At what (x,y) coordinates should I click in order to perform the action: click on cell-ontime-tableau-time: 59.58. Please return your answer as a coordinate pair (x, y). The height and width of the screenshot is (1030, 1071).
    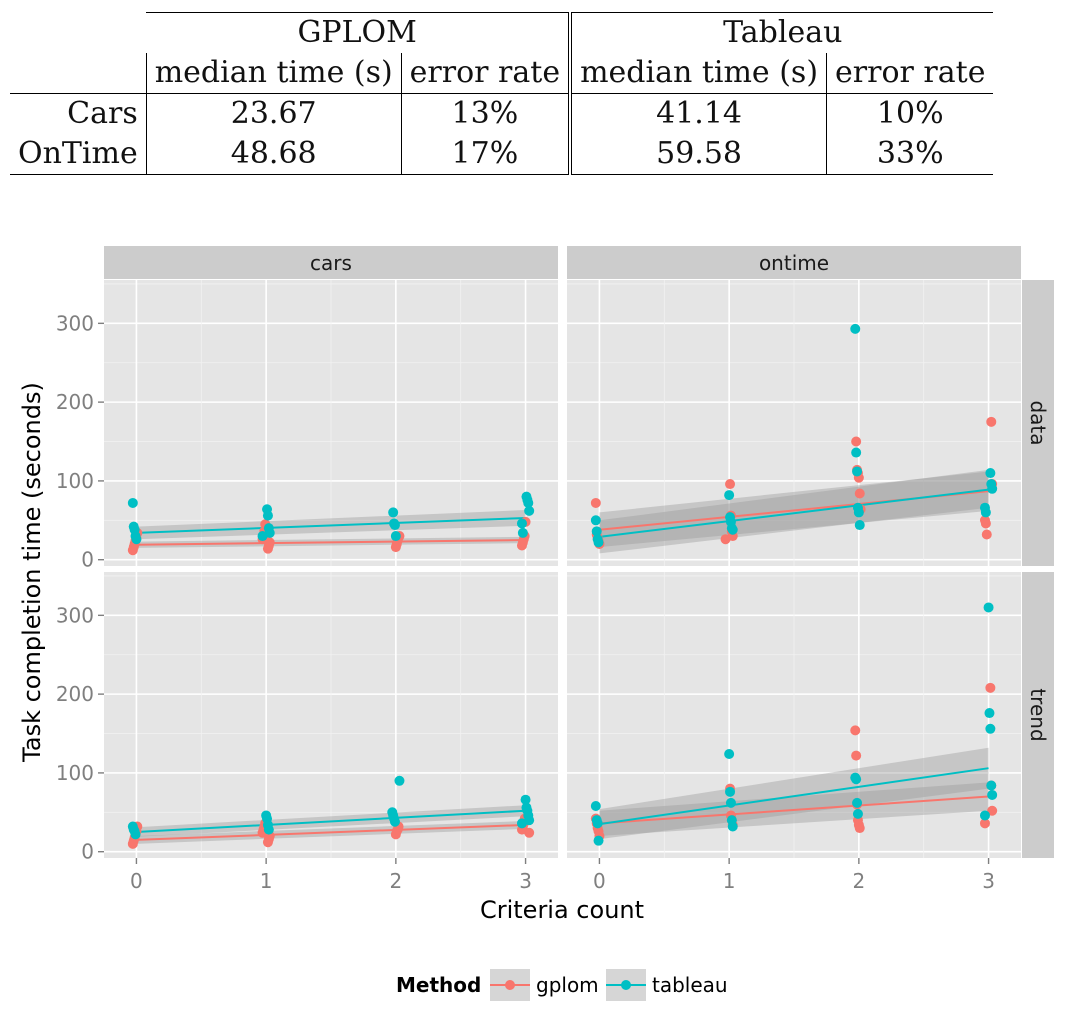
    Looking at the image, I should click on (699, 154).